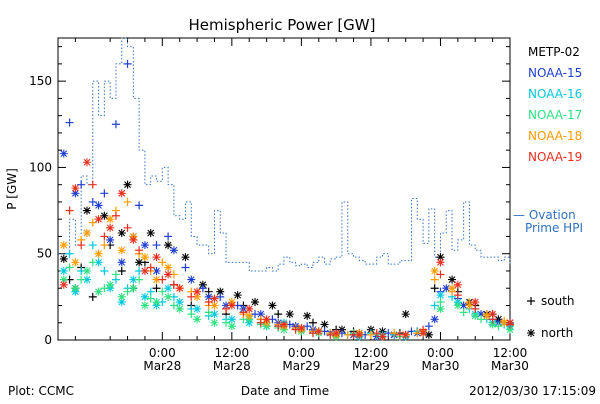 Image resolution: width=600 pixels, height=404 pixels. What do you see at coordinates (531, 301) in the screenshot?
I see `legend-marker-south` at bounding box center [531, 301].